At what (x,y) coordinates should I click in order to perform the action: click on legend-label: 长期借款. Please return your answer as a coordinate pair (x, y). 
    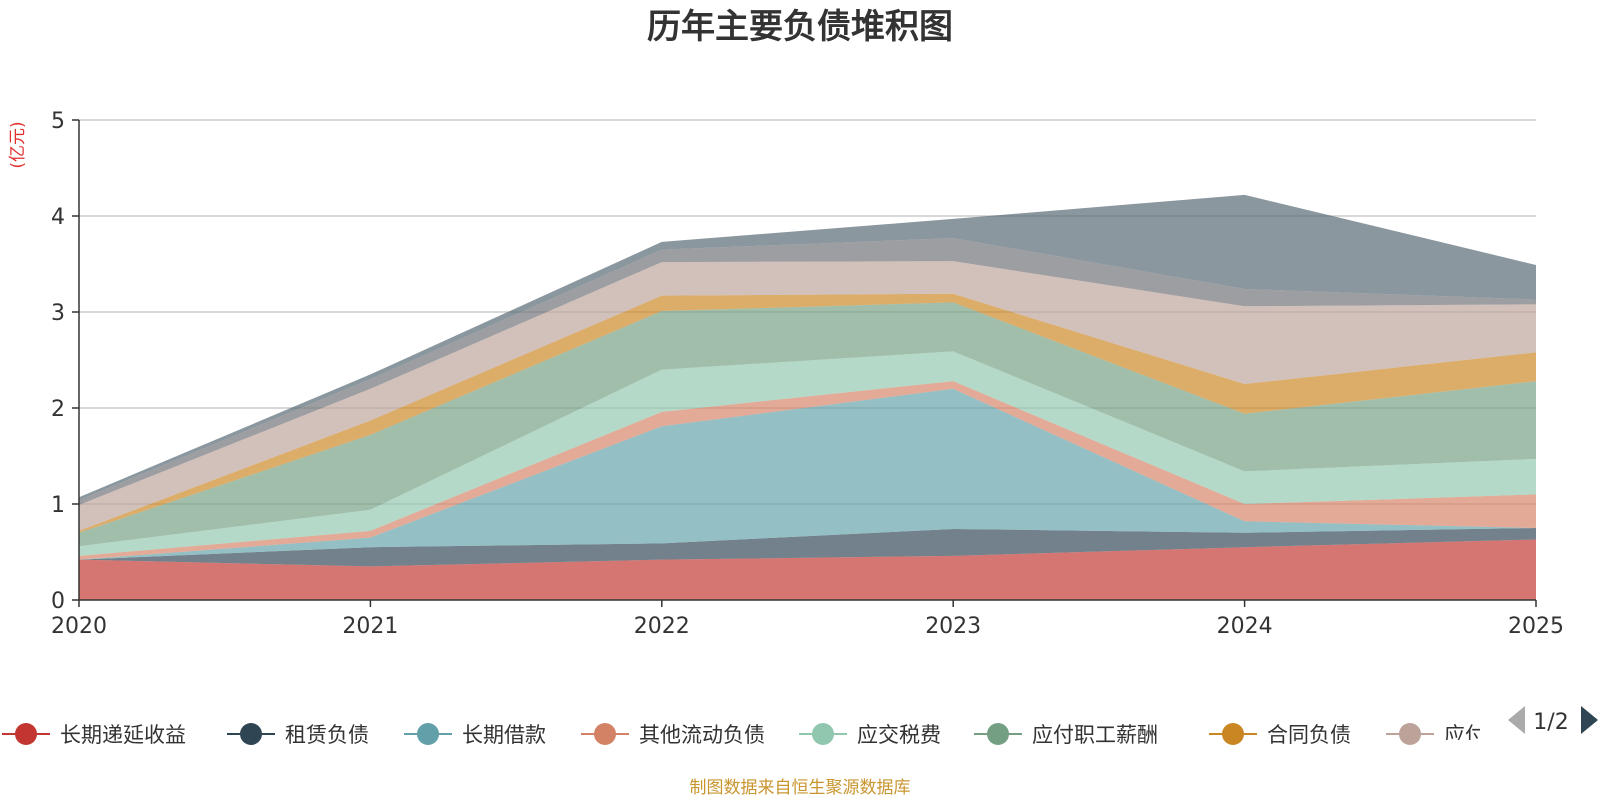
    Looking at the image, I should click on (504, 735).